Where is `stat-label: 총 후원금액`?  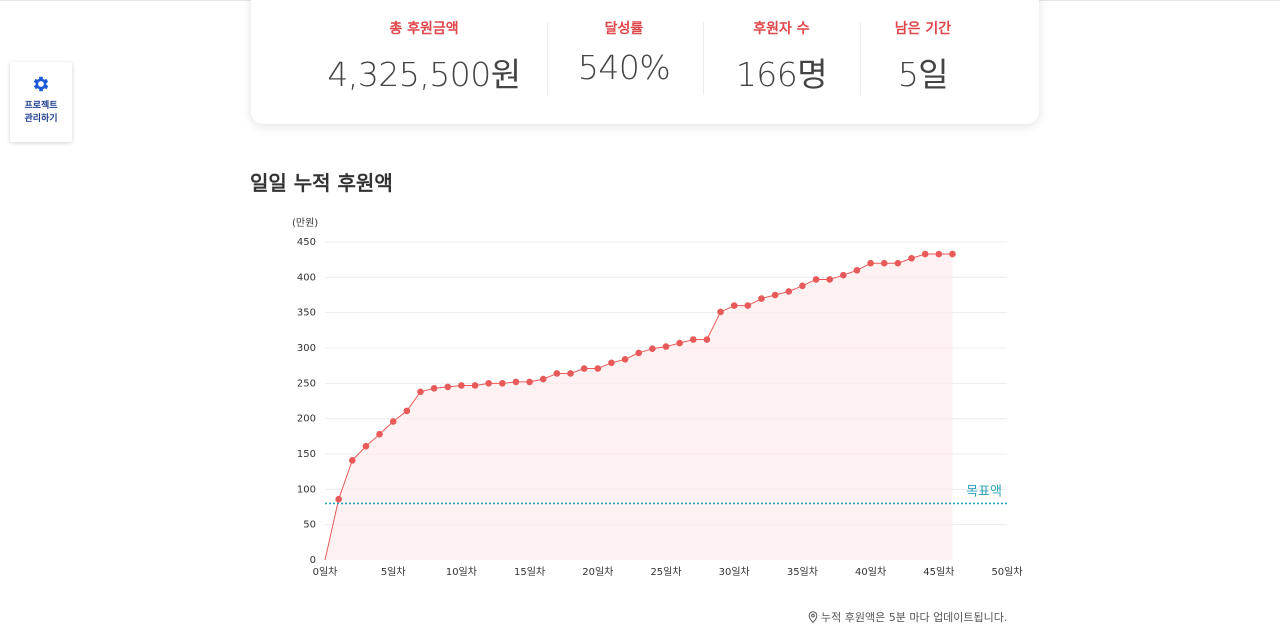
stat-label: 총 후원금액 is located at coordinates (424, 29).